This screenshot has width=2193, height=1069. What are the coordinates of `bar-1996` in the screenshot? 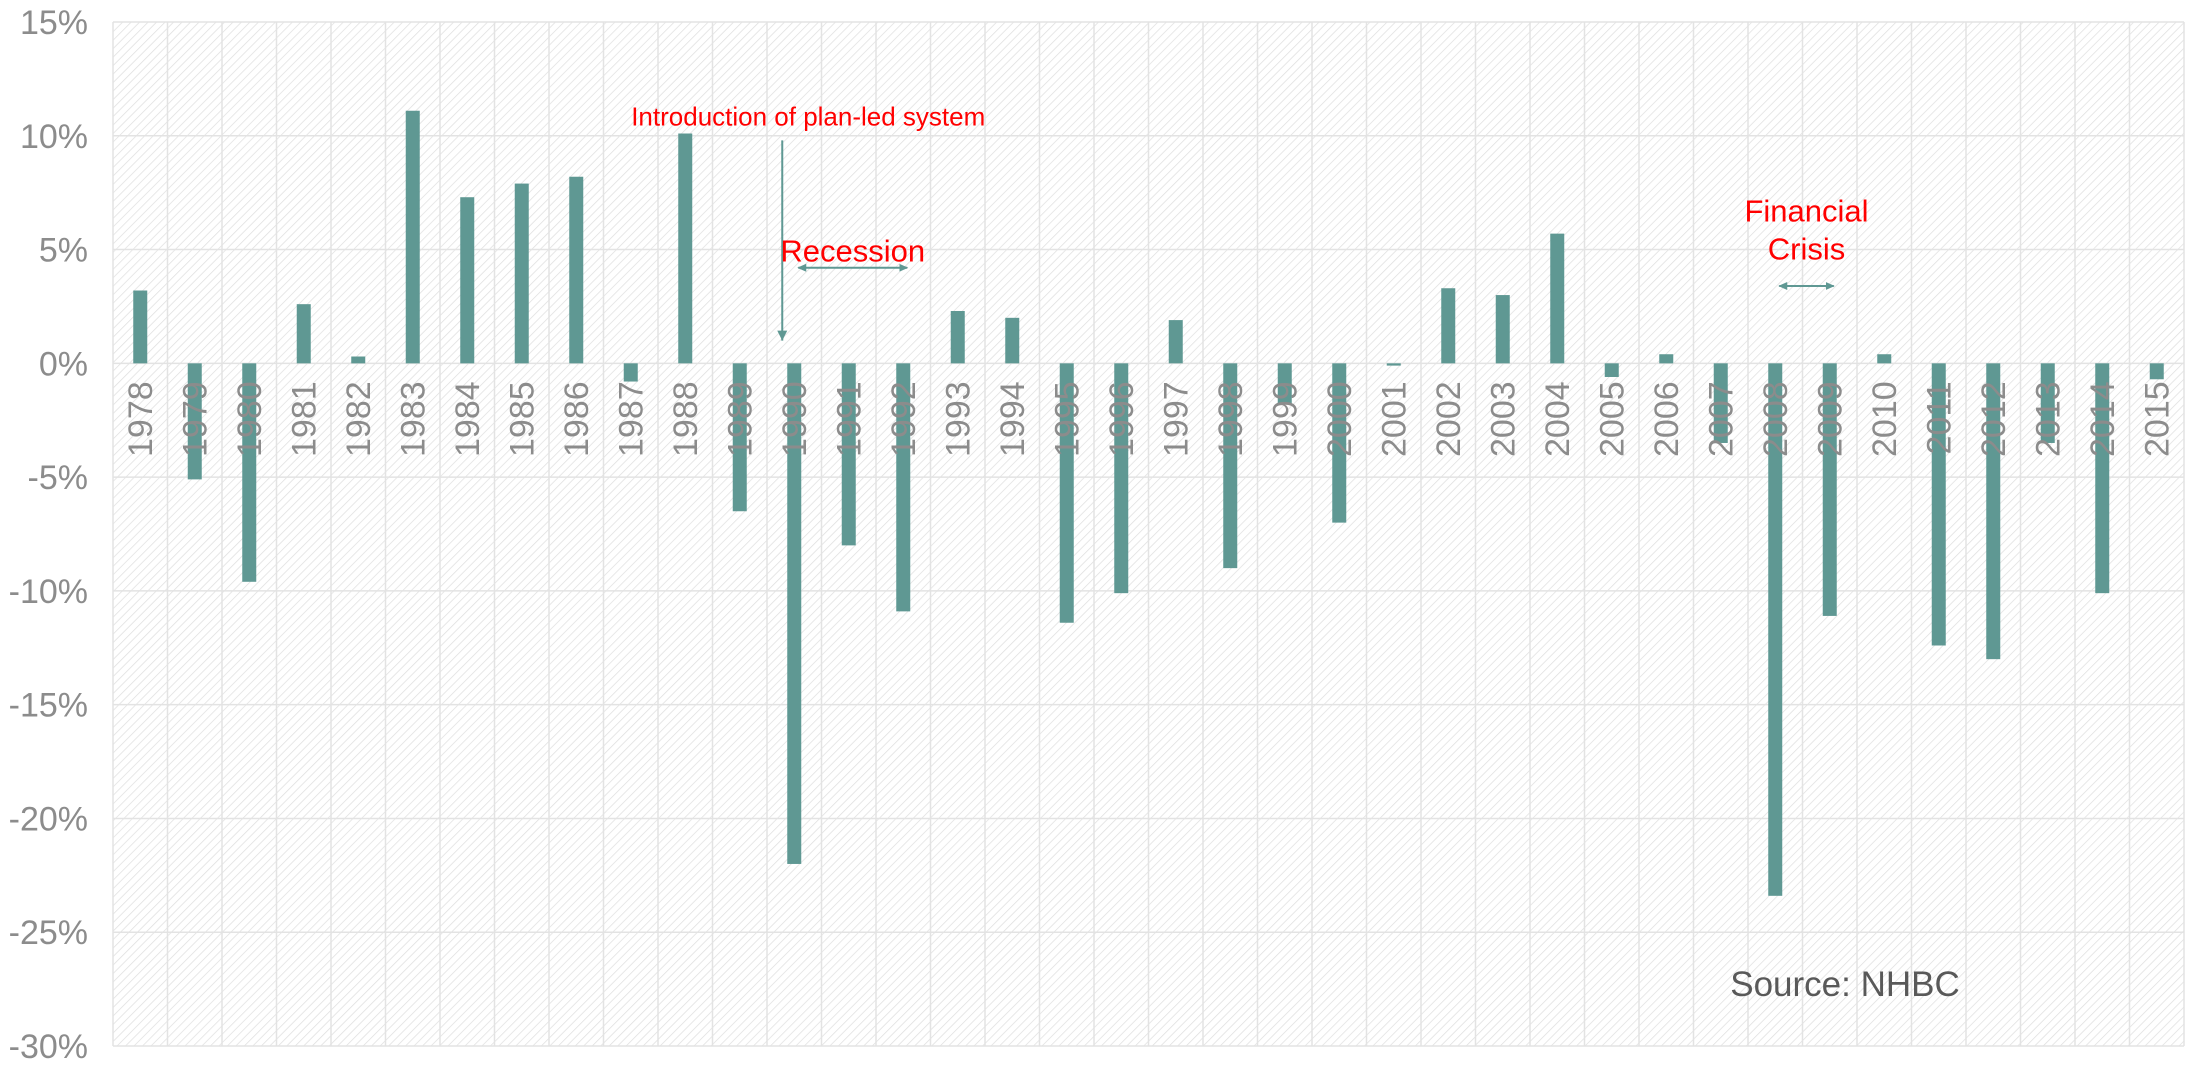 It's located at (1121, 478).